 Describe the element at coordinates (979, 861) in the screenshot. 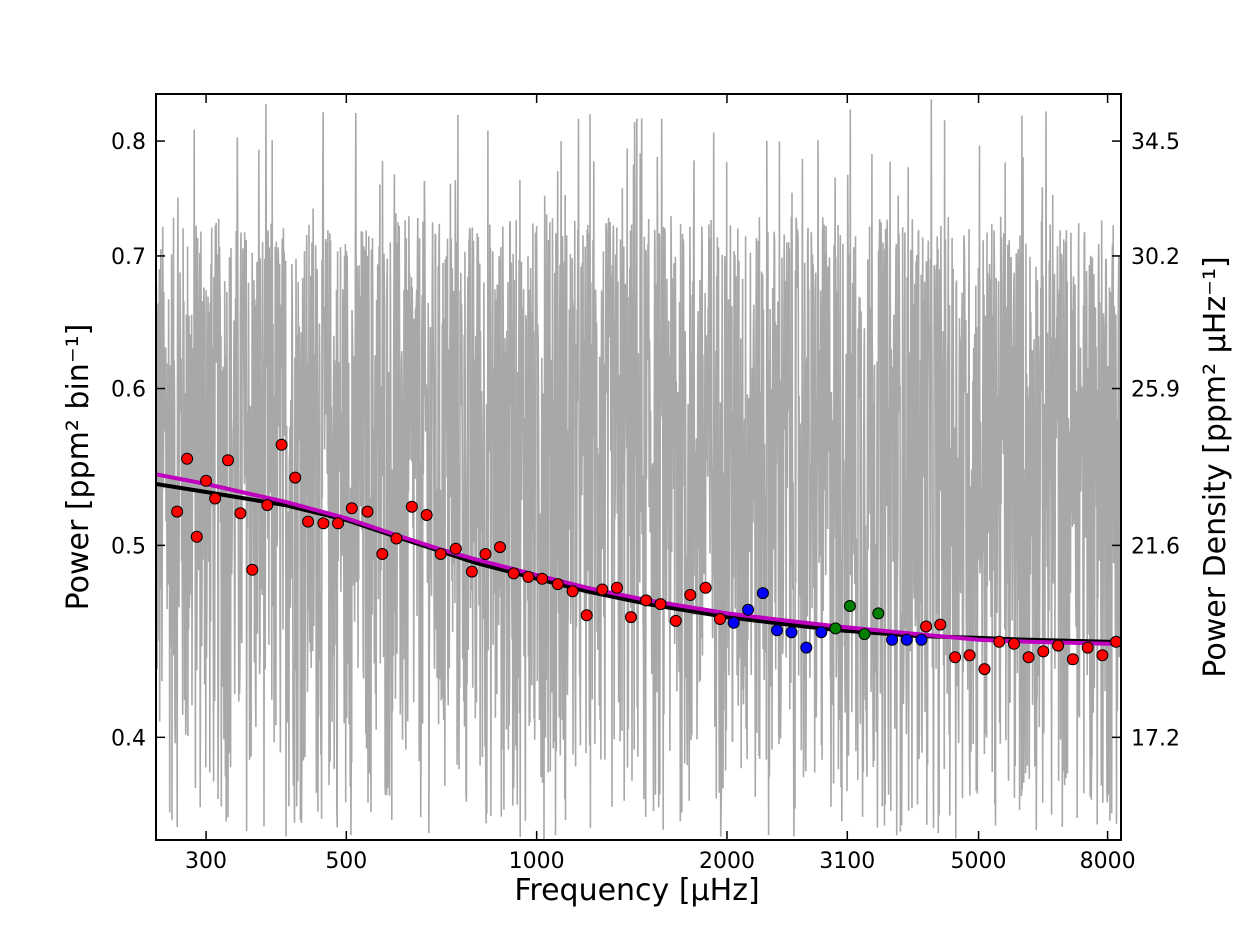

I see `x-tick-label: 5000` at that location.